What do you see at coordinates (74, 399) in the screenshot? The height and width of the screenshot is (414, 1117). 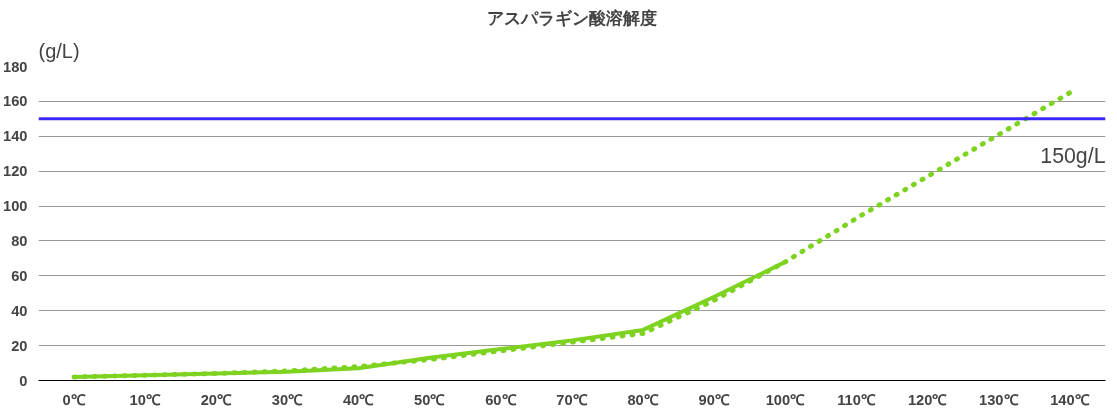 I see `x-tick-label: 0℃` at bounding box center [74, 399].